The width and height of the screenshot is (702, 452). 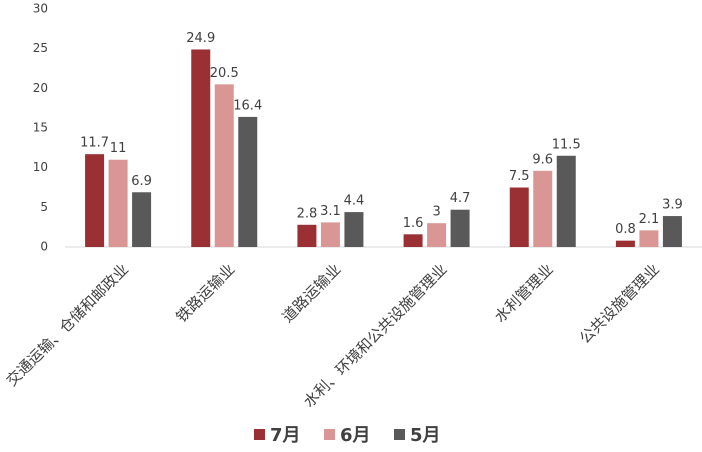 I want to click on x-tick-label: 道路运输业, so click(x=312, y=293).